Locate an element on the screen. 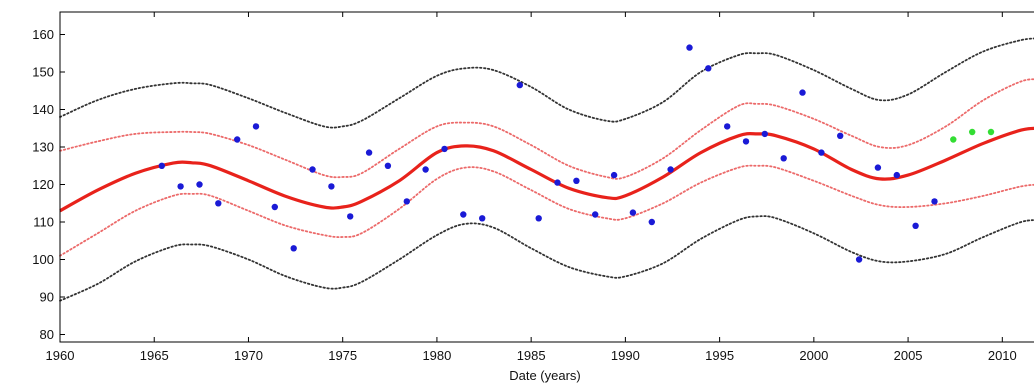 Image resolution: width=1034 pixels, height=386 pixels. y-tick-label: 90 is located at coordinates (47, 297).